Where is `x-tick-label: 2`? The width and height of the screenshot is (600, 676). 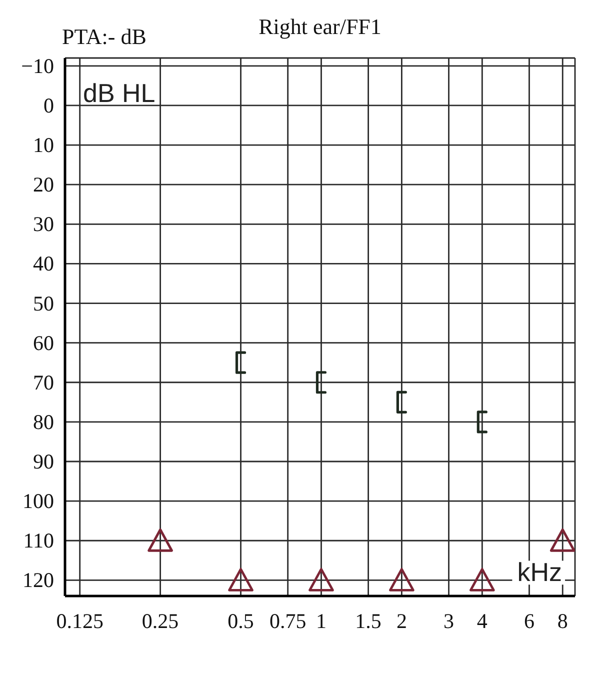
x-tick-label: 2 is located at coordinates (401, 621).